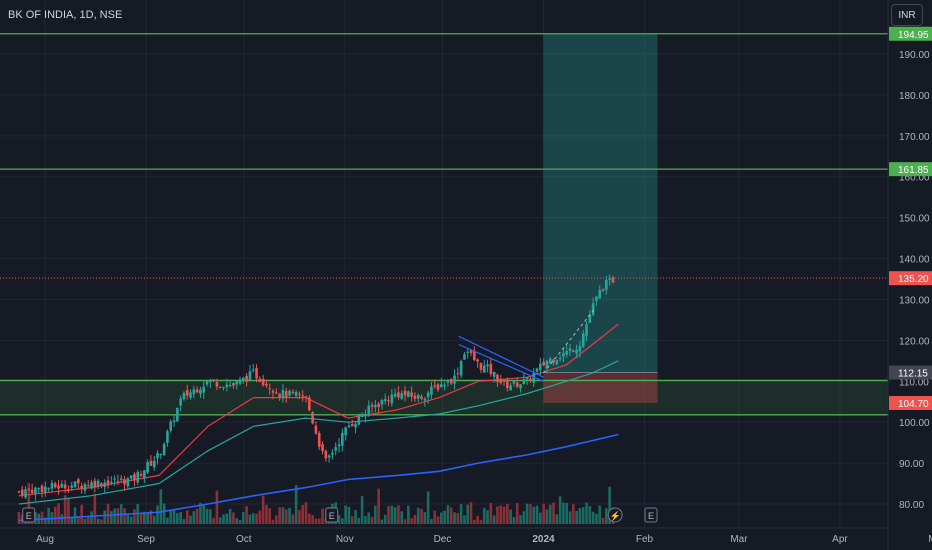 This screenshot has width=932, height=550. What do you see at coordinates (484, 539) in the screenshot?
I see `time-axis: Aug Sep Oct Nov Dec 2024 Feb Mar Apr May` at bounding box center [484, 539].